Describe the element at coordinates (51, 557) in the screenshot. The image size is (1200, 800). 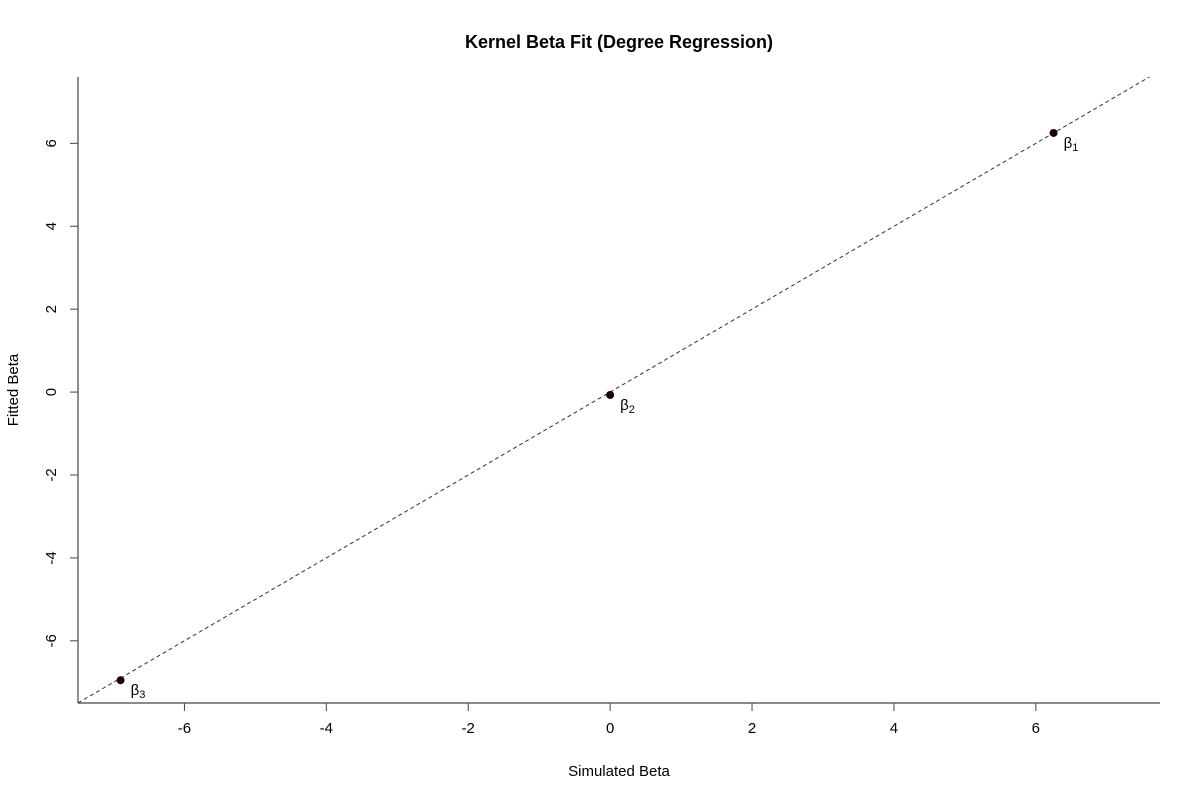
I see `y-tick-label: -4` at that location.